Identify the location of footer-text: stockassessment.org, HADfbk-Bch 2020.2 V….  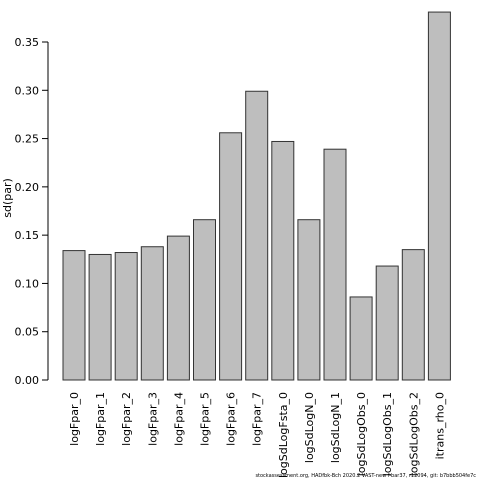
(365, 476).